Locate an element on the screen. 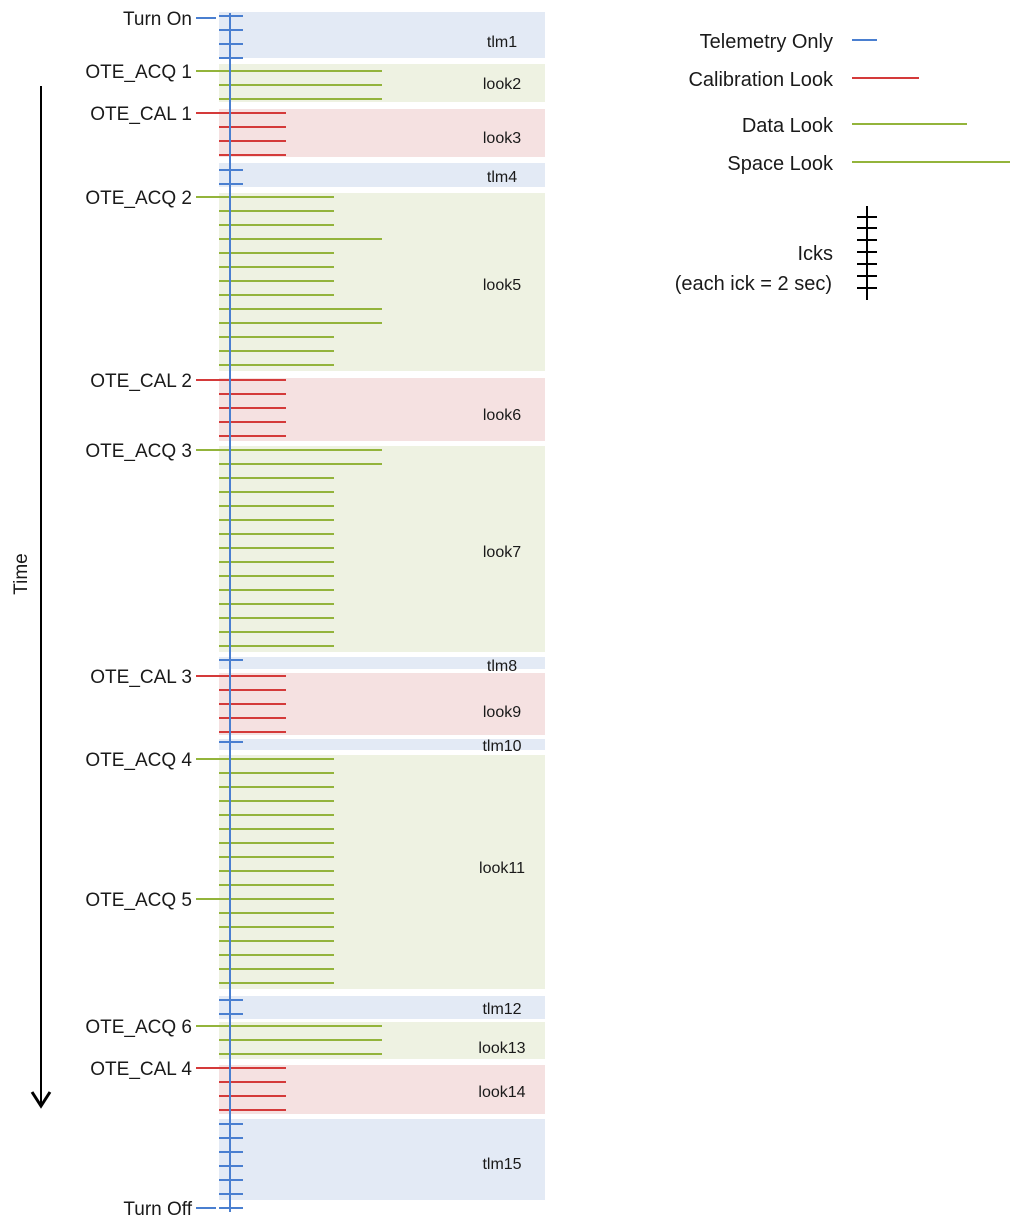  block-look3-background is located at coordinates (382, 133).